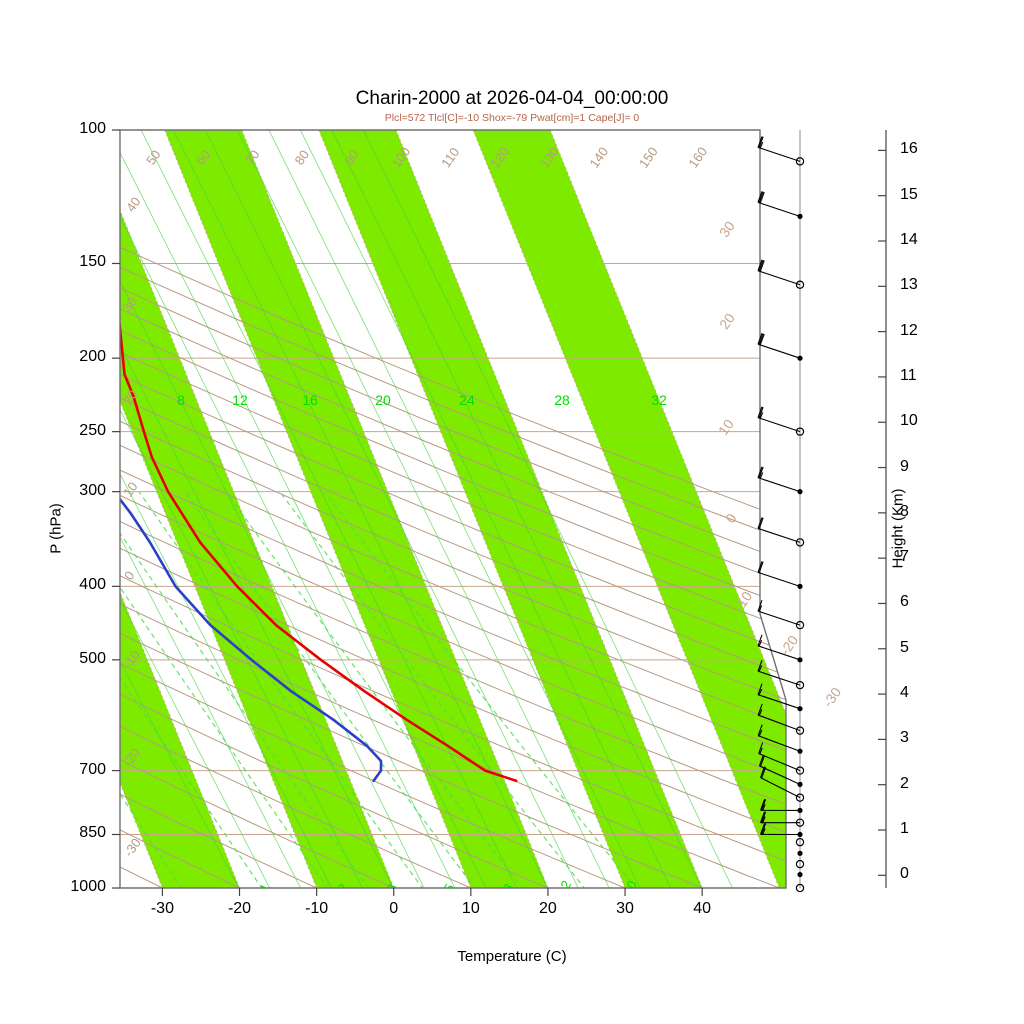 The image size is (1024, 1024). I want to click on dry-adiabat-label: -30, so click(132, 847).